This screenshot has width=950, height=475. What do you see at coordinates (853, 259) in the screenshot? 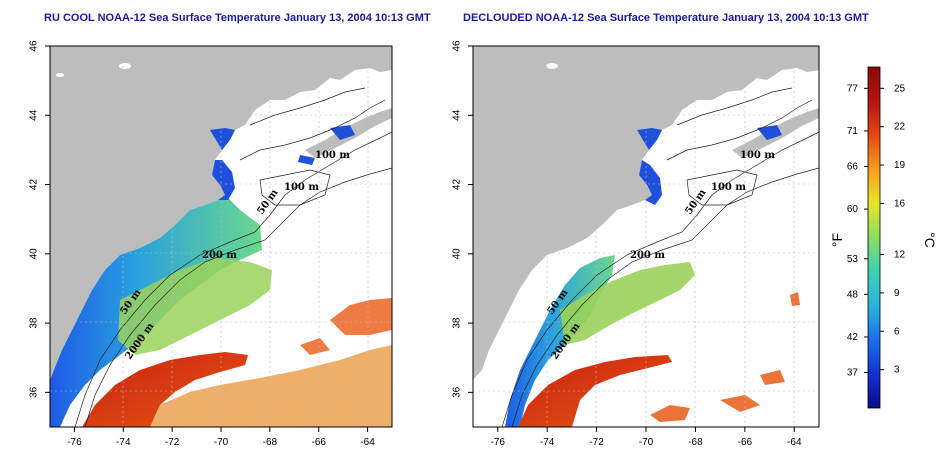
I see `colorbar-label-f: 53` at bounding box center [853, 259].